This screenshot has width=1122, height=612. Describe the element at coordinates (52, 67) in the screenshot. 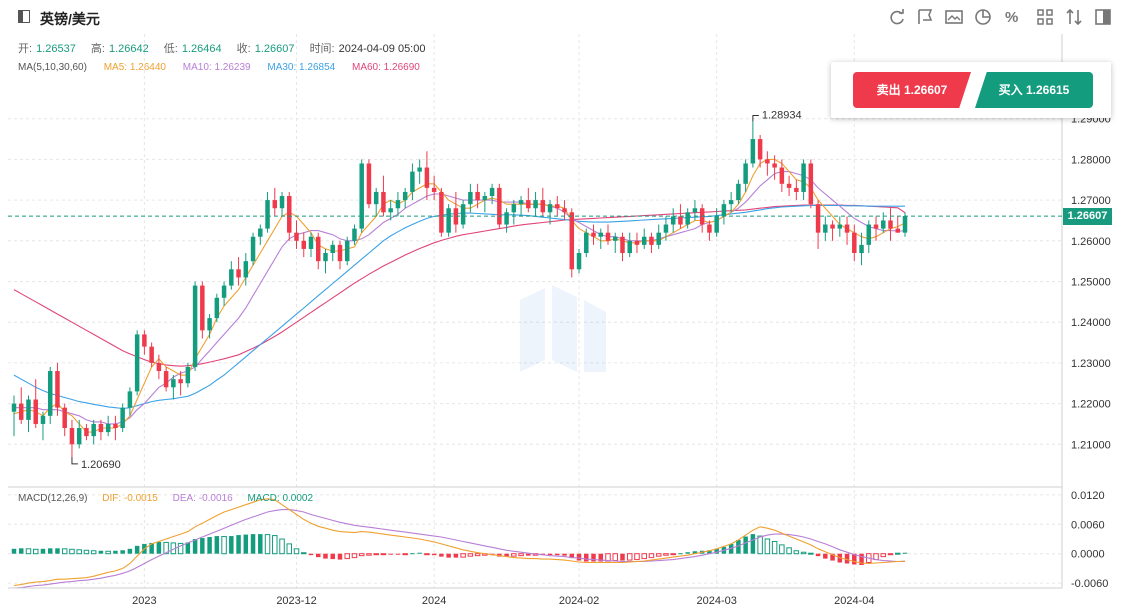

I see `ma-legend-label: MA(5,10,30,60)` at that location.